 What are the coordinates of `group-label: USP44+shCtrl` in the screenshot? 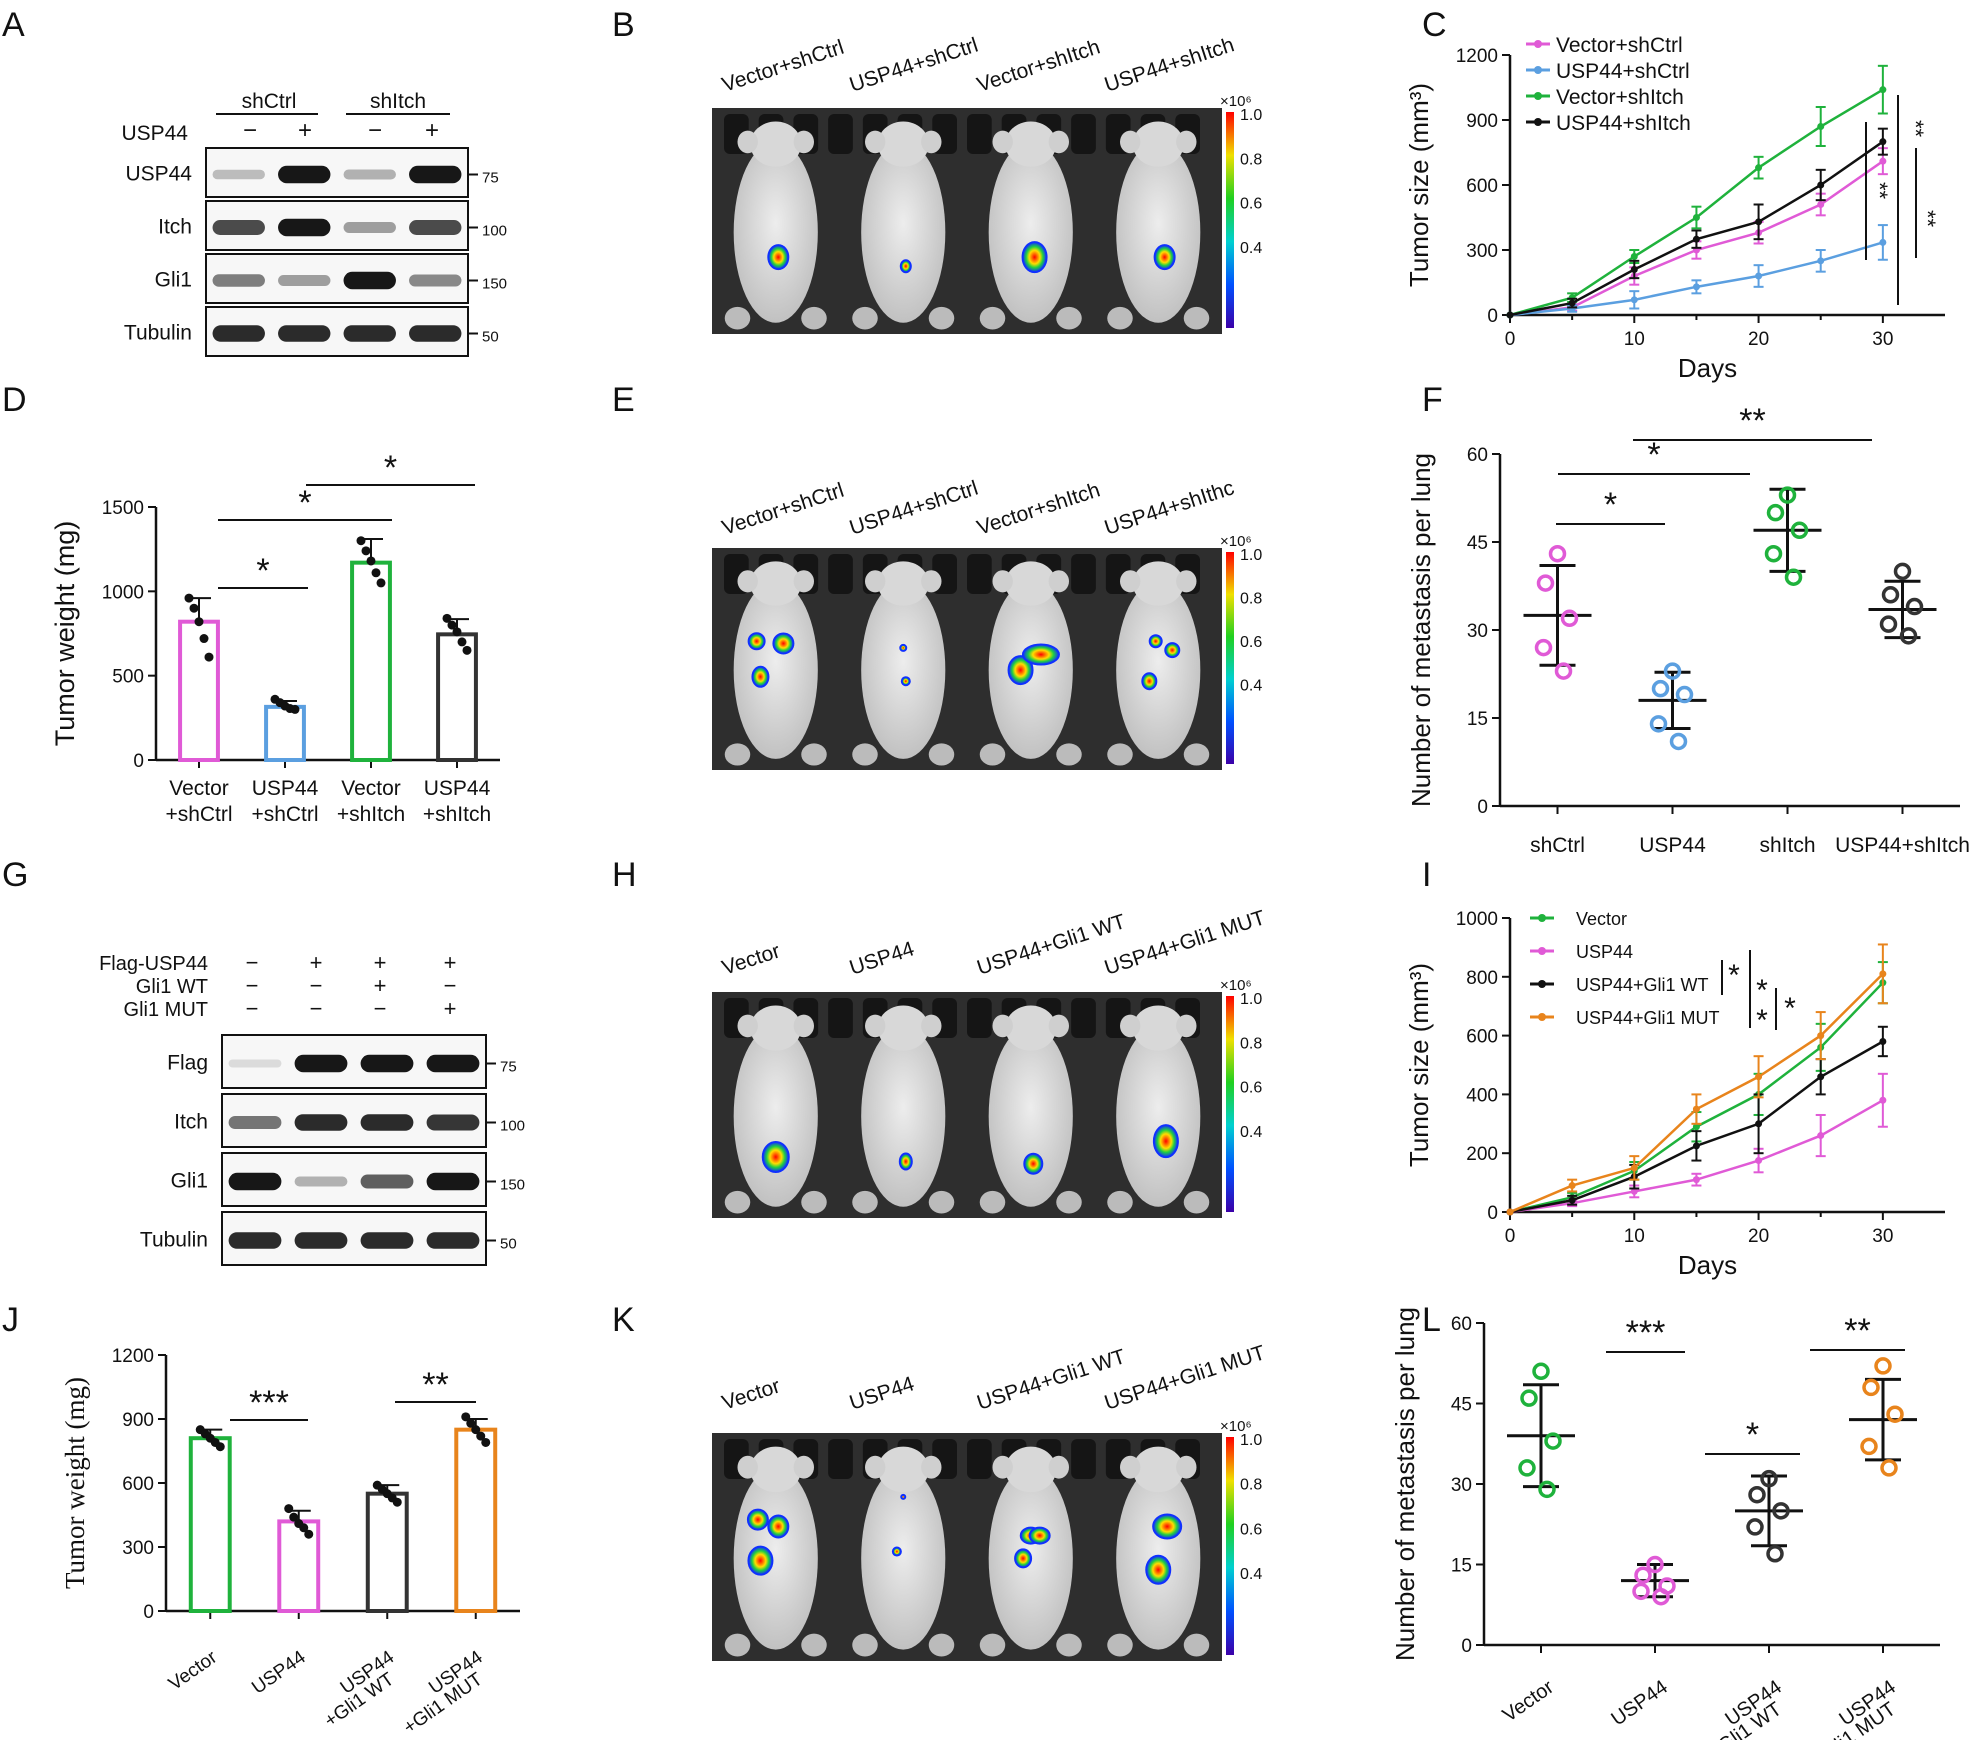 It's located at (914, 508).